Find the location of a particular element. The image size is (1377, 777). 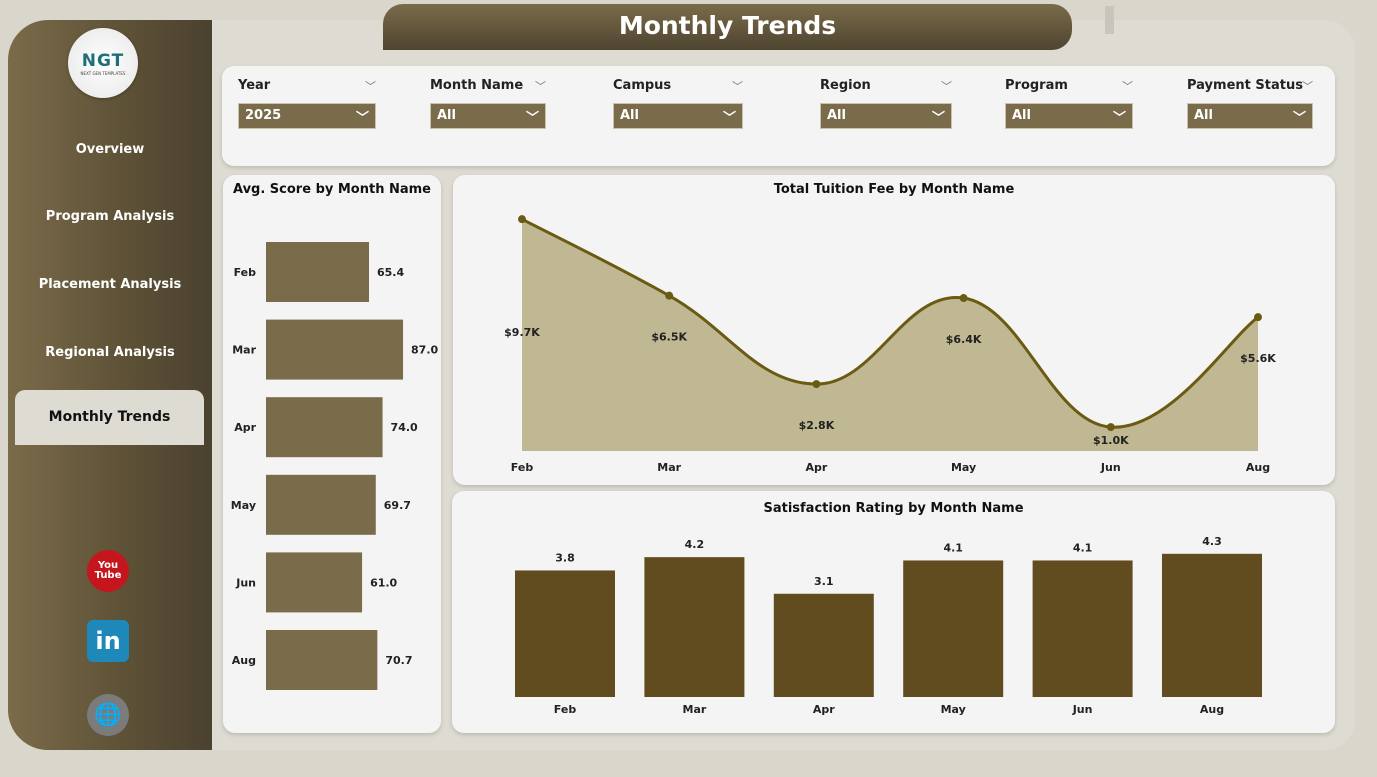

data-label: $2.8K is located at coordinates (817, 425).